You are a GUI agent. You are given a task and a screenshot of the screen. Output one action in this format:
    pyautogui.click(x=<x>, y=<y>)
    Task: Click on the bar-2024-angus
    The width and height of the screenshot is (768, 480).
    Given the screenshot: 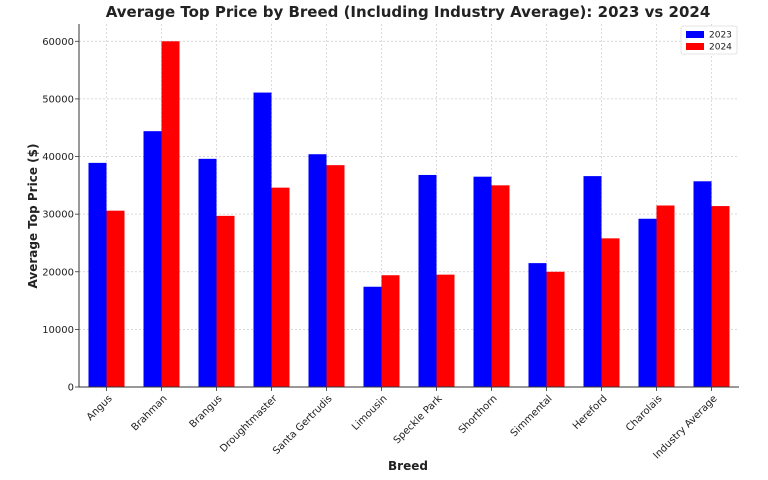 What is the action you would take?
    pyautogui.click(x=115, y=298)
    